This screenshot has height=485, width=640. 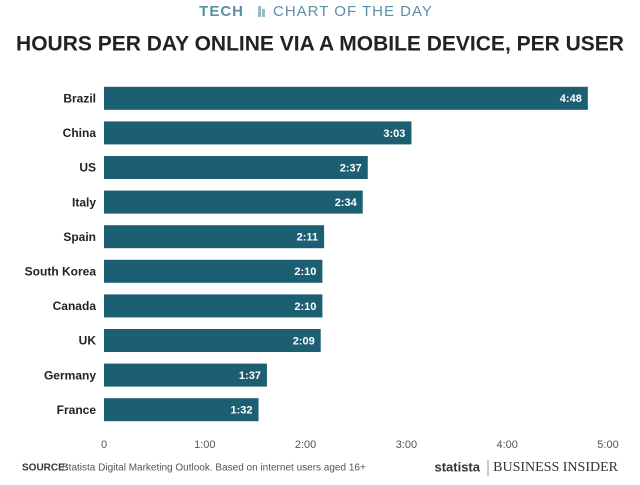 I want to click on y-tick-label: Canada, so click(x=75, y=306).